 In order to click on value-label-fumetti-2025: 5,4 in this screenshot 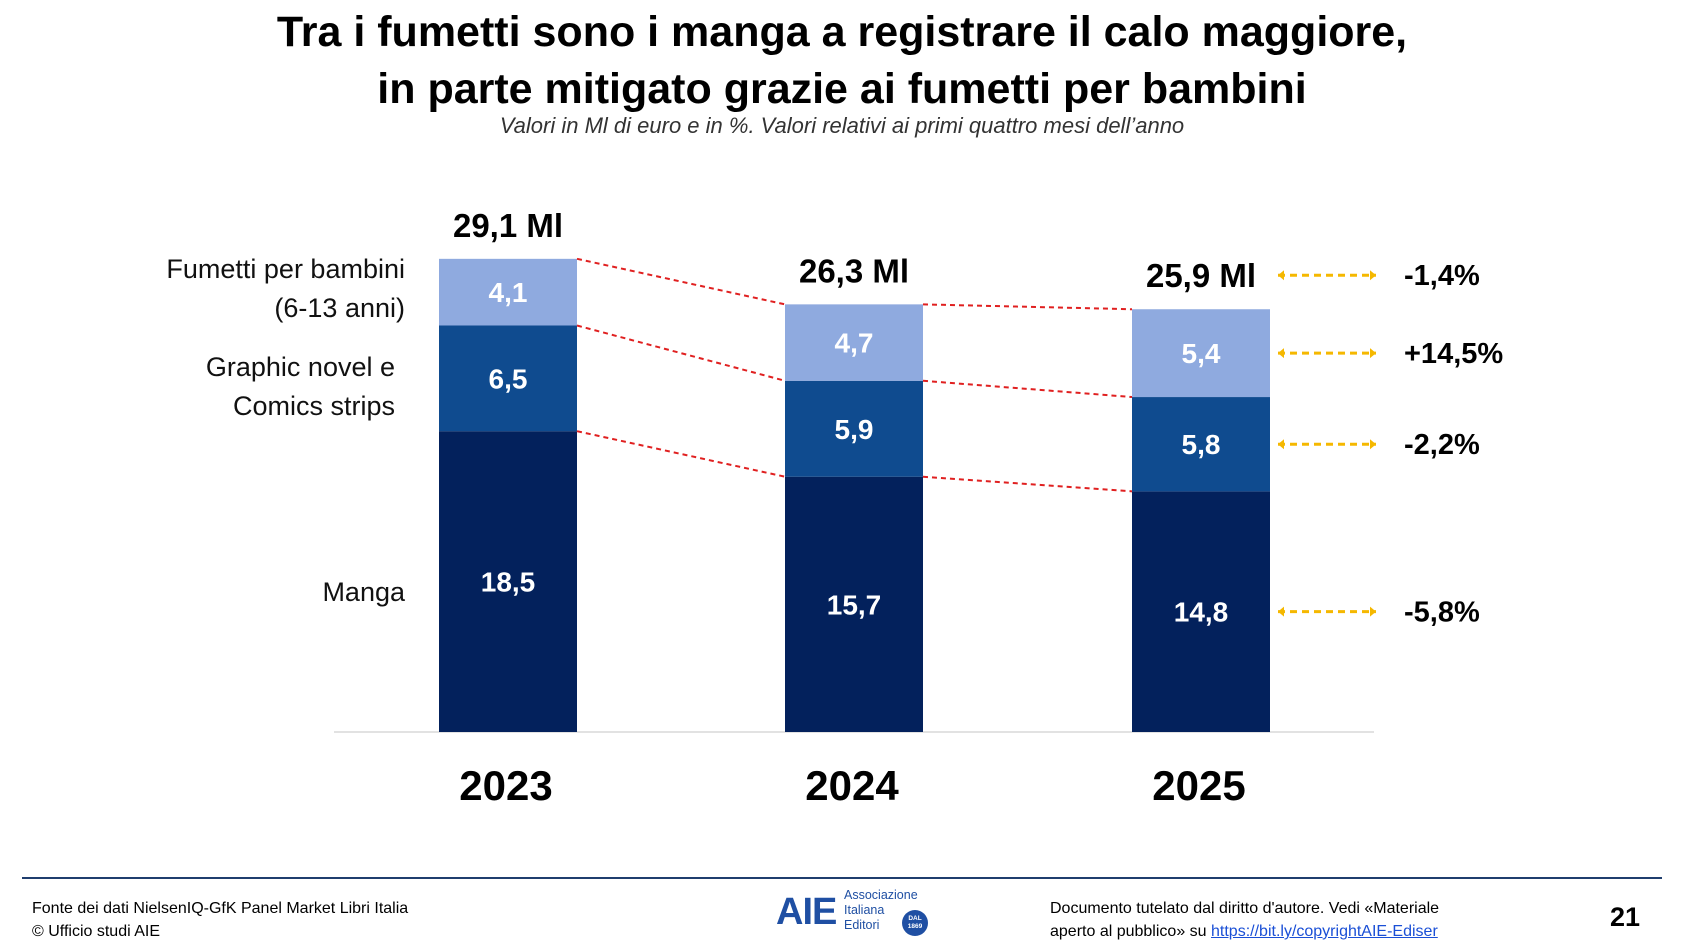, I will do `click(1201, 353)`.